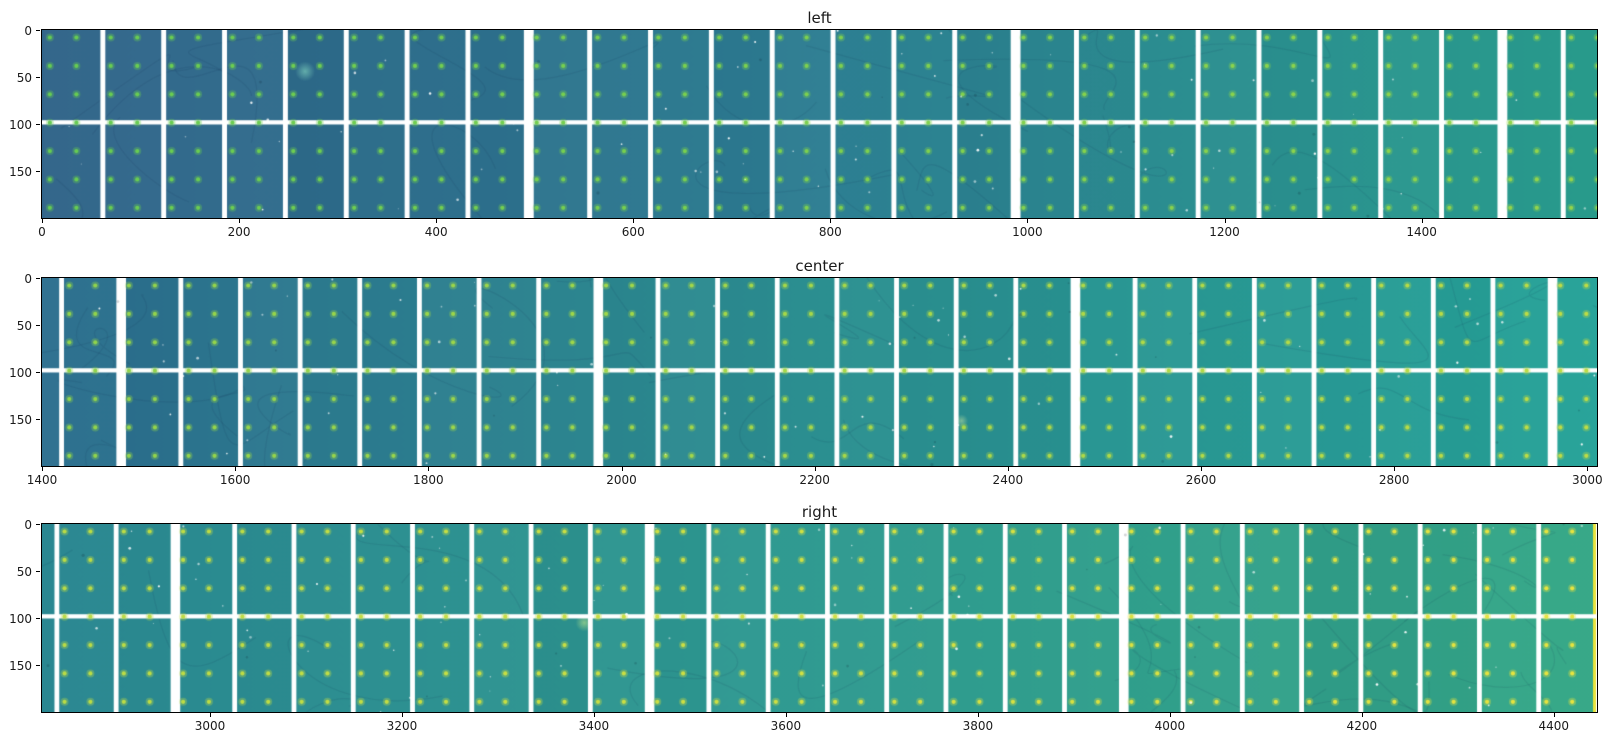 This screenshot has width=1613, height=744. What do you see at coordinates (814, 480) in the screenshot?
I see `x-tick-label: 2200` at bounding box center [814, 480].